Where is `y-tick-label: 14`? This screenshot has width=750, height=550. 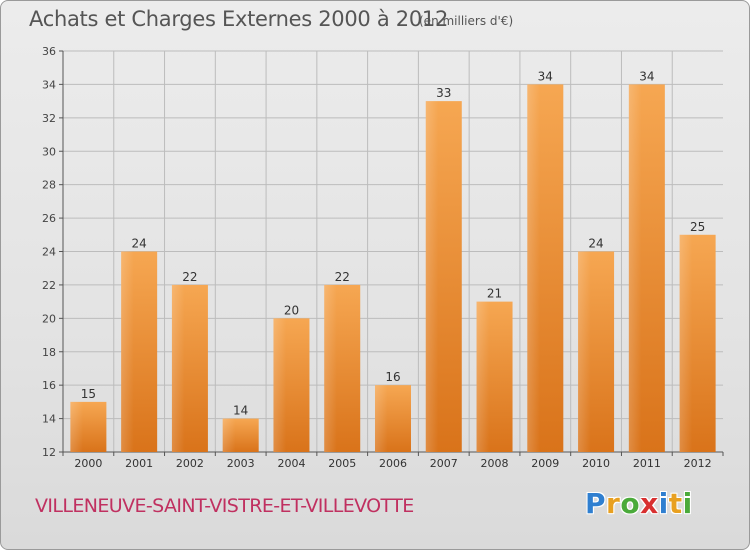 y-tick-label: 14 is located at coordinates (49, 419).